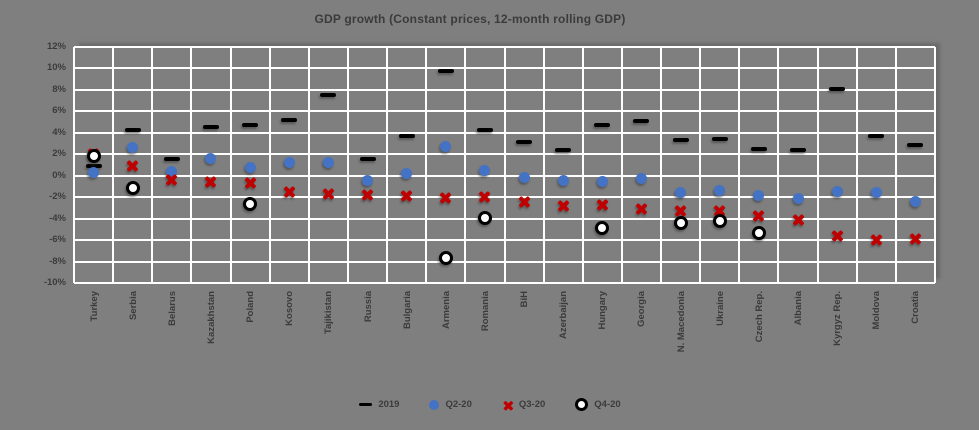 The height and width of the screenshot is (430, 979). What do you see at coordinates (719, 220) in the screenshot?
I see `marker-q4-20-ukraine` at bounding box center [719, 220].